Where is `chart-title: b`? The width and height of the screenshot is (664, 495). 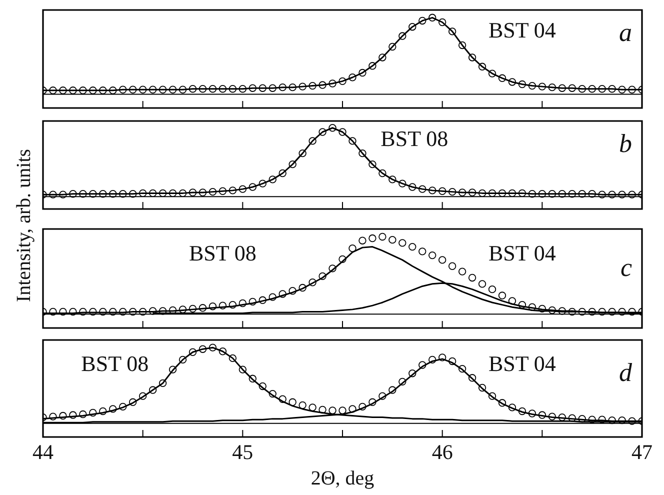 chart-title: b is located at coordinates (625, 143).